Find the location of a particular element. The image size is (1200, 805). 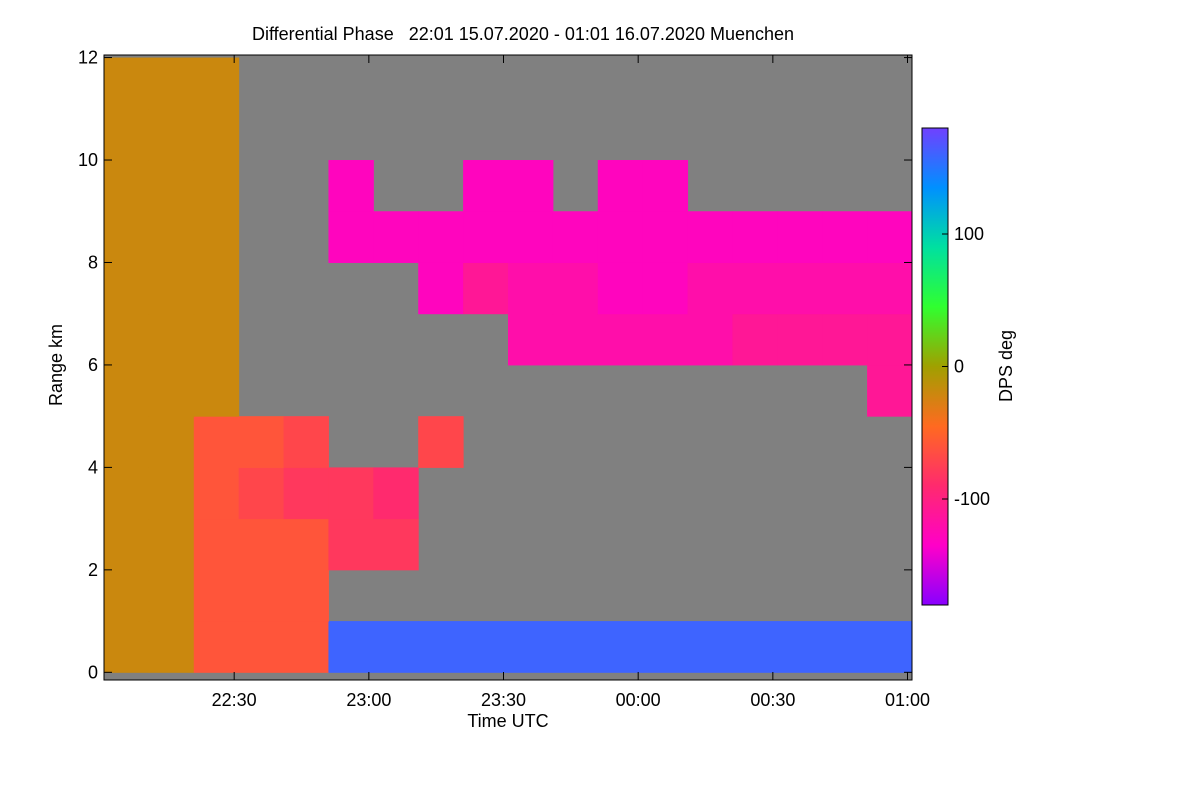

y-tick-label: 2 is located at coordinates (93, 570).